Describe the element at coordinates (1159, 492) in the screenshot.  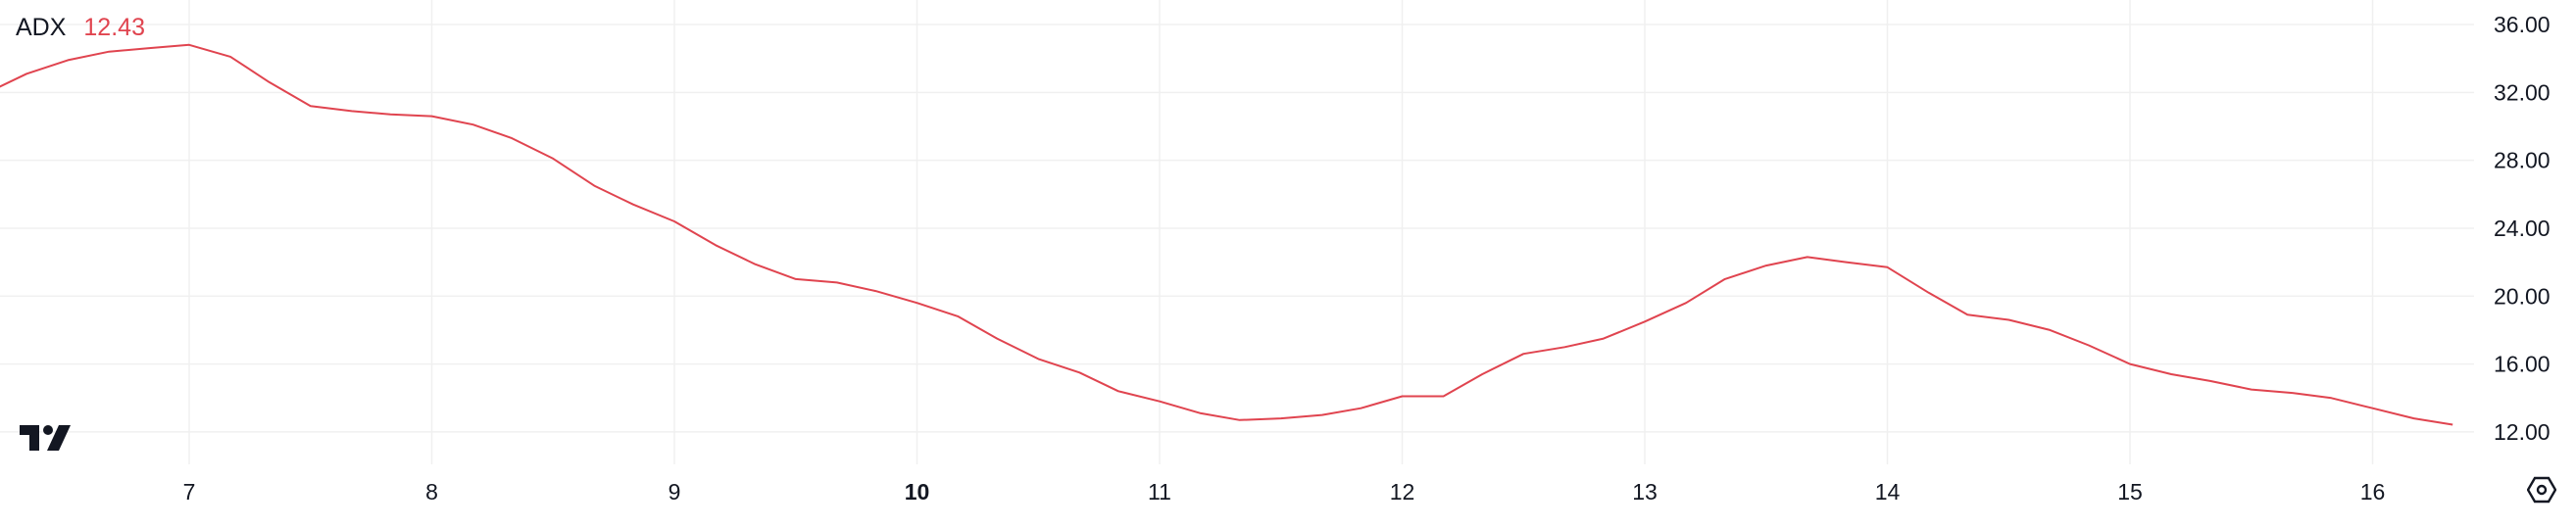
I see `x-tick-label: 11` at that location.